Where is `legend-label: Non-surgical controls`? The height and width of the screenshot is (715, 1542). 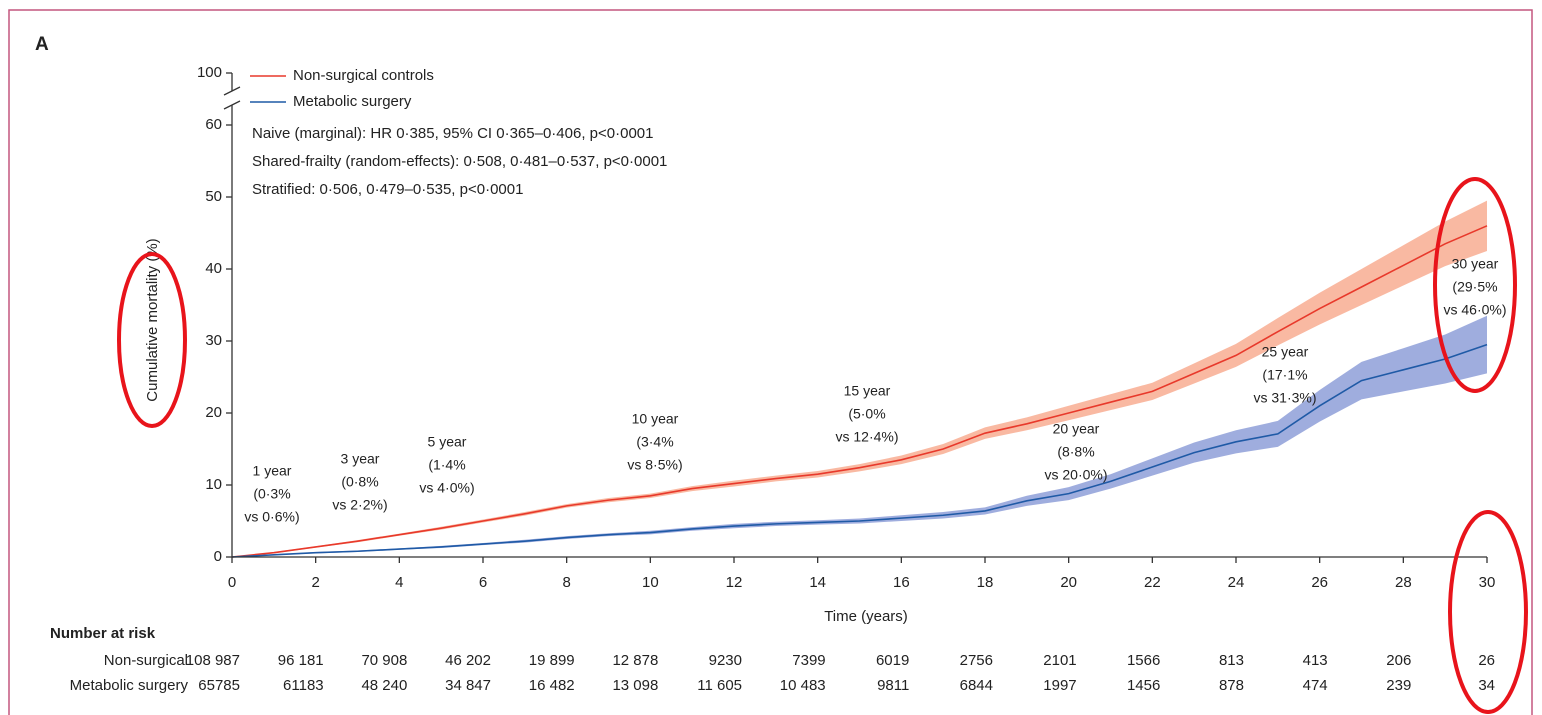 legend-label: Non-surgical controls is located at coordinates (363, 75).